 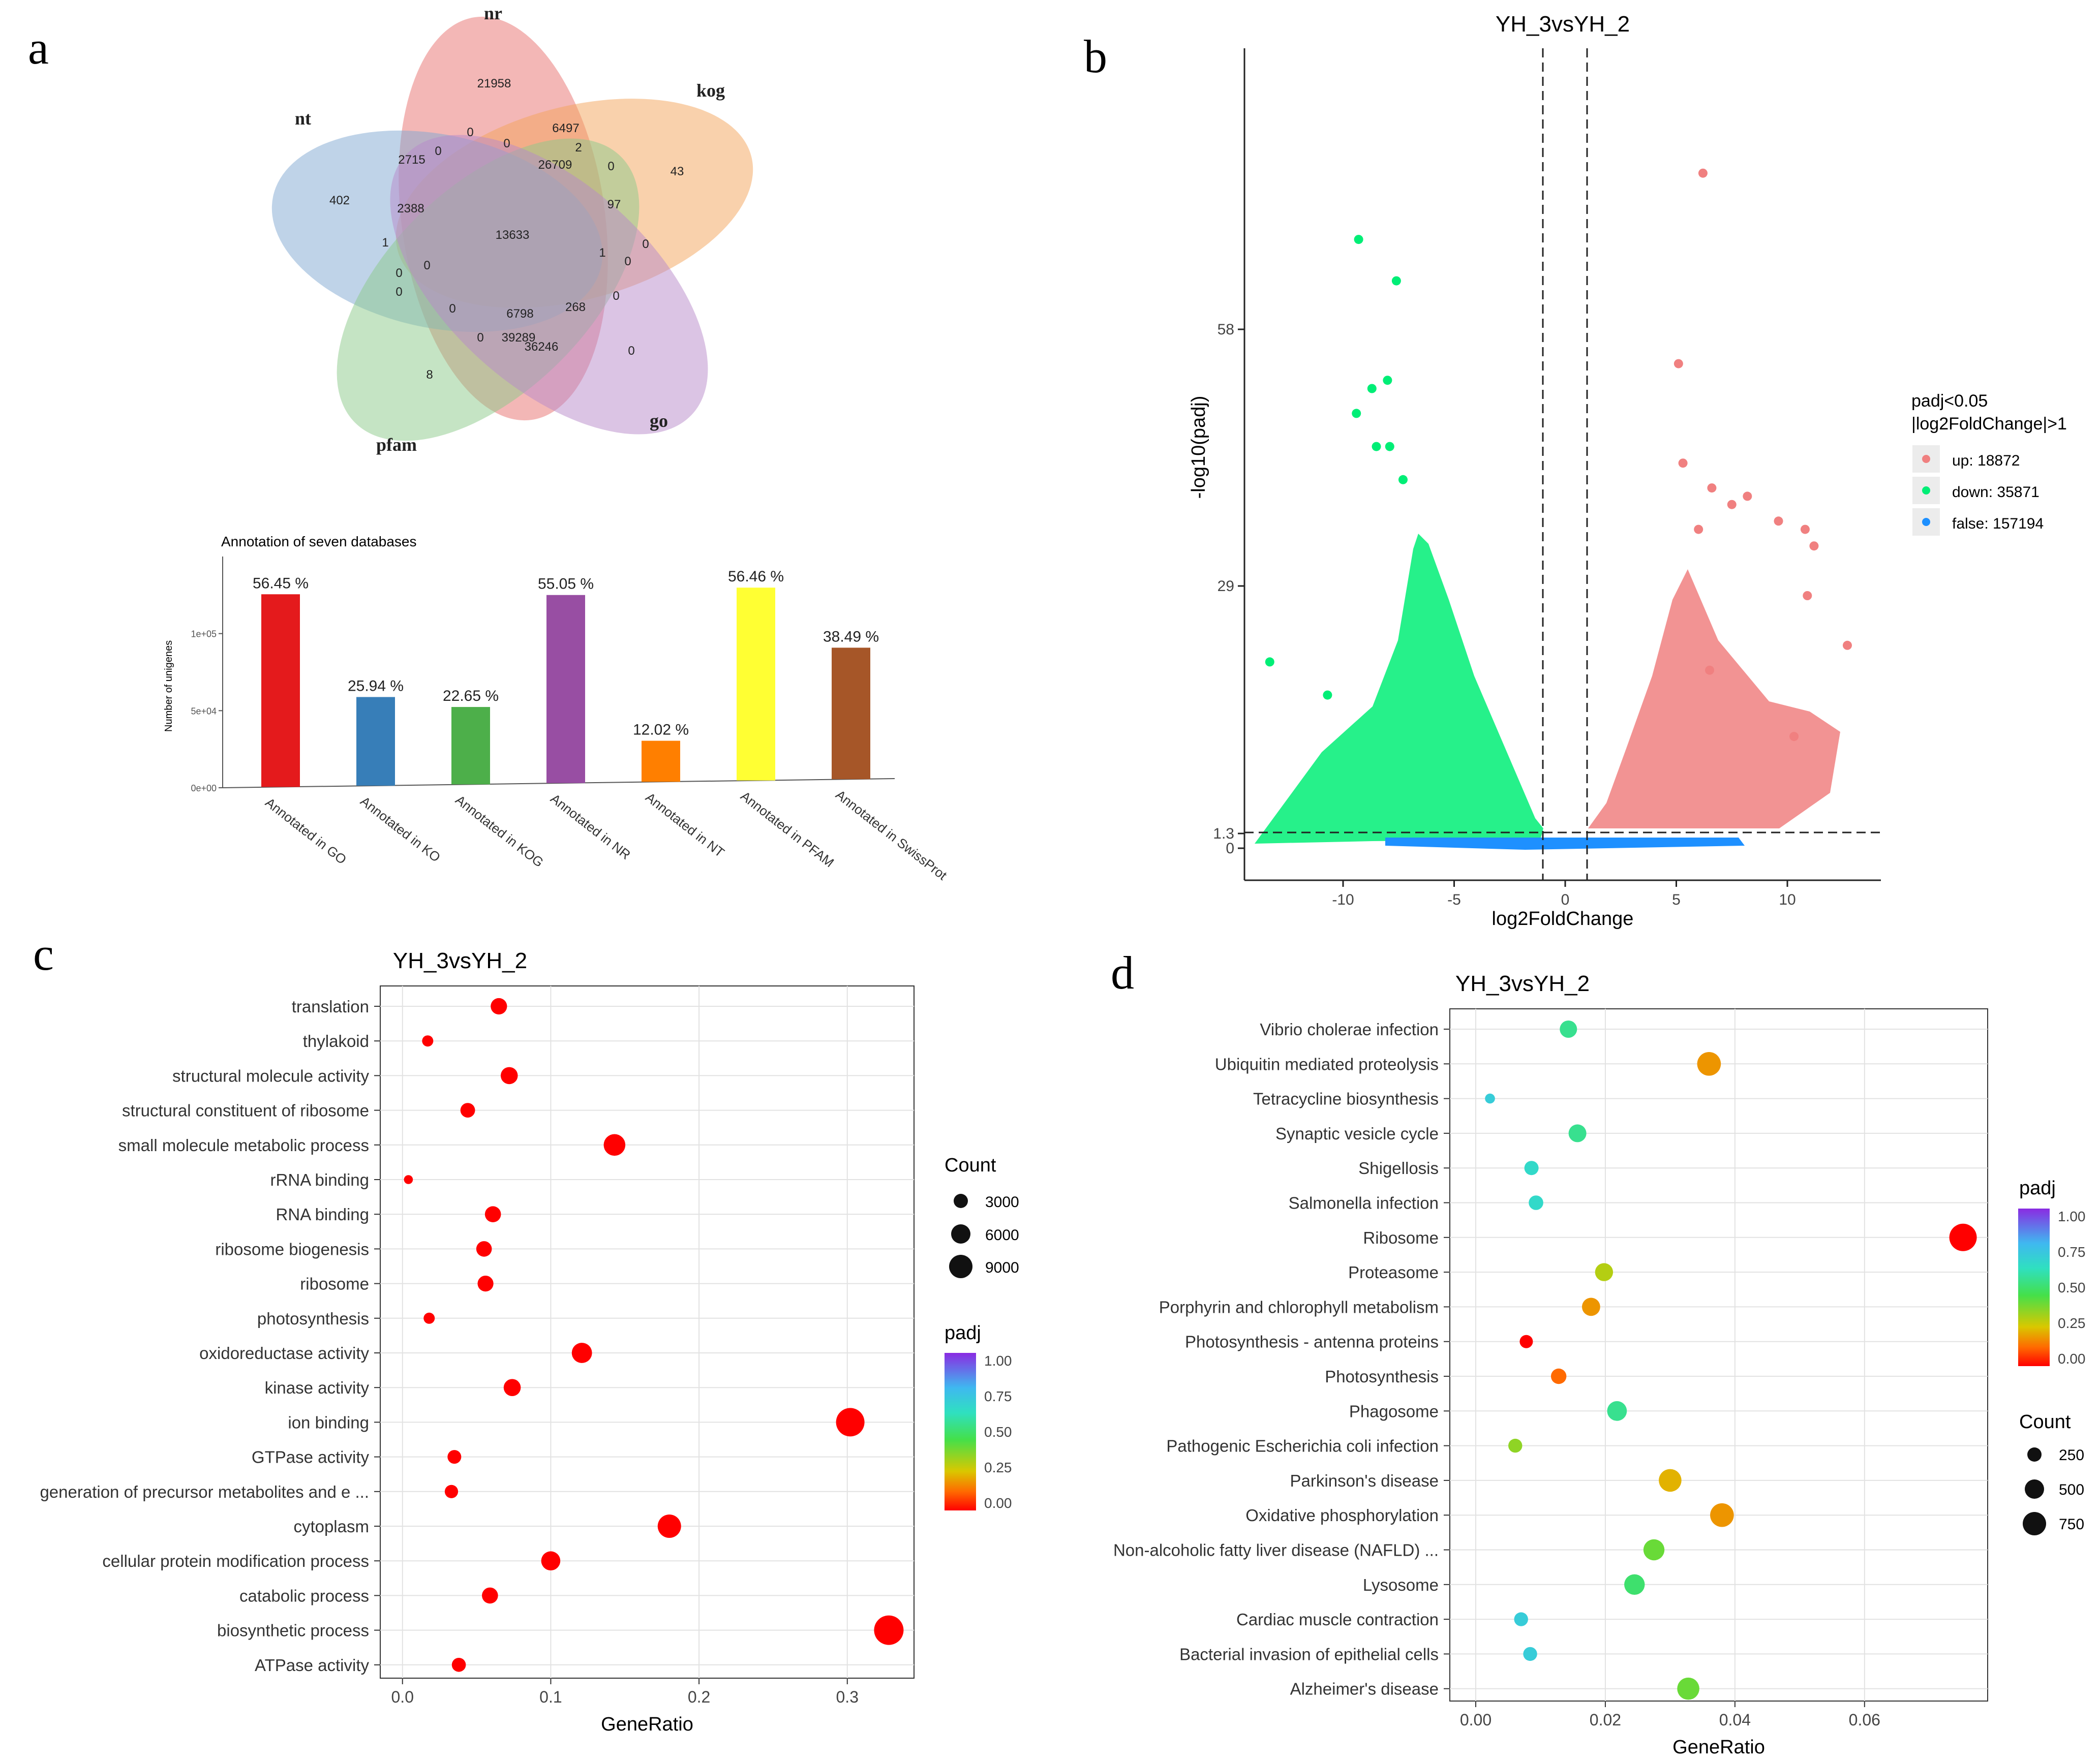 I want to click on category-label: thylakoid, so click(x=336, y=1041).